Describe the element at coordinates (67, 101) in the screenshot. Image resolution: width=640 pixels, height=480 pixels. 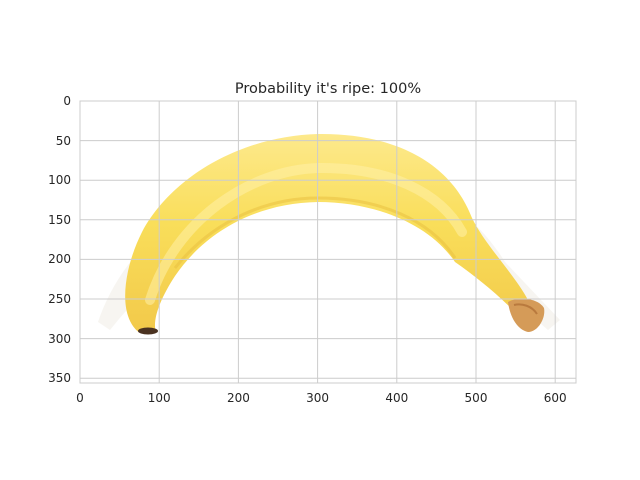
I see `y-tick-label: 0` at that location.